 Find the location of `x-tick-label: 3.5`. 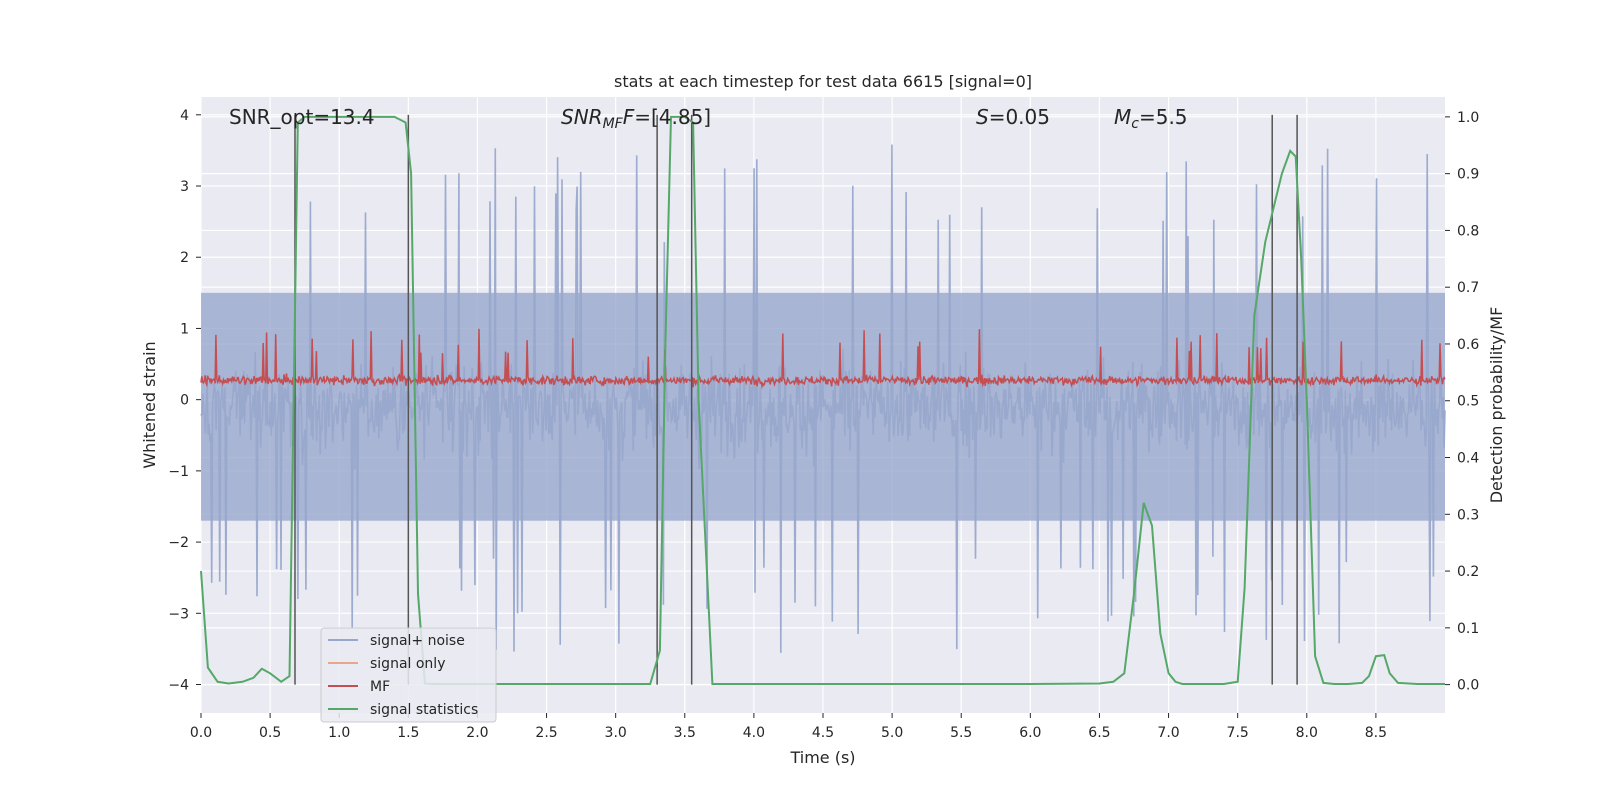

x-tick-label: 3.5 is located at coordinates (685, 733).